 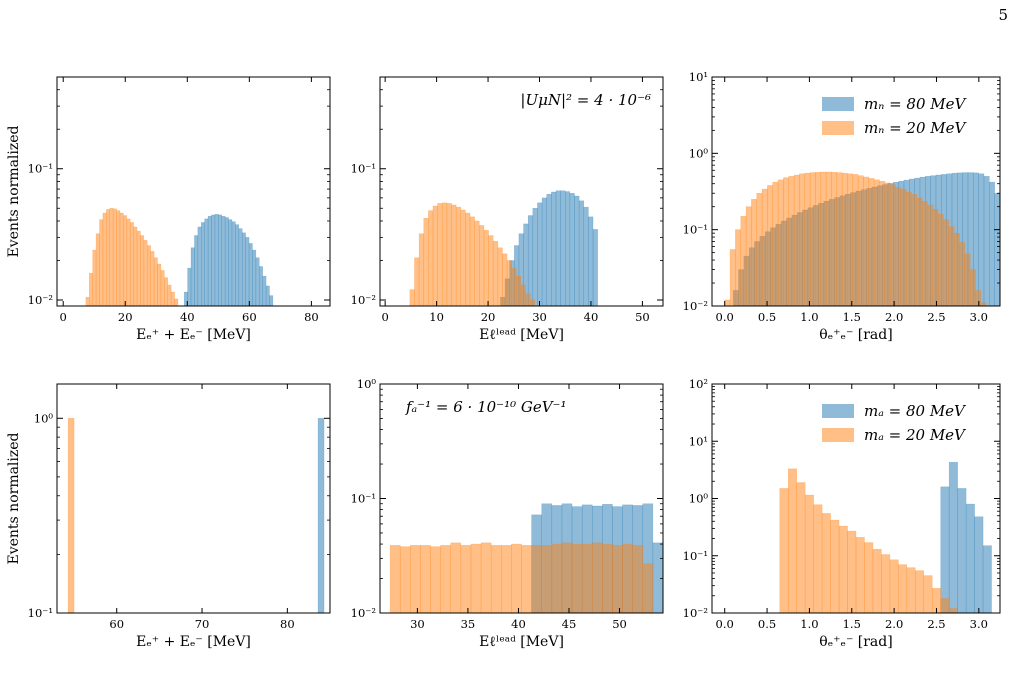 What do you see at coordinates (468, 624) in the screenshot?
I see `x-tick-label: 35` at bounding box center [468, 624].